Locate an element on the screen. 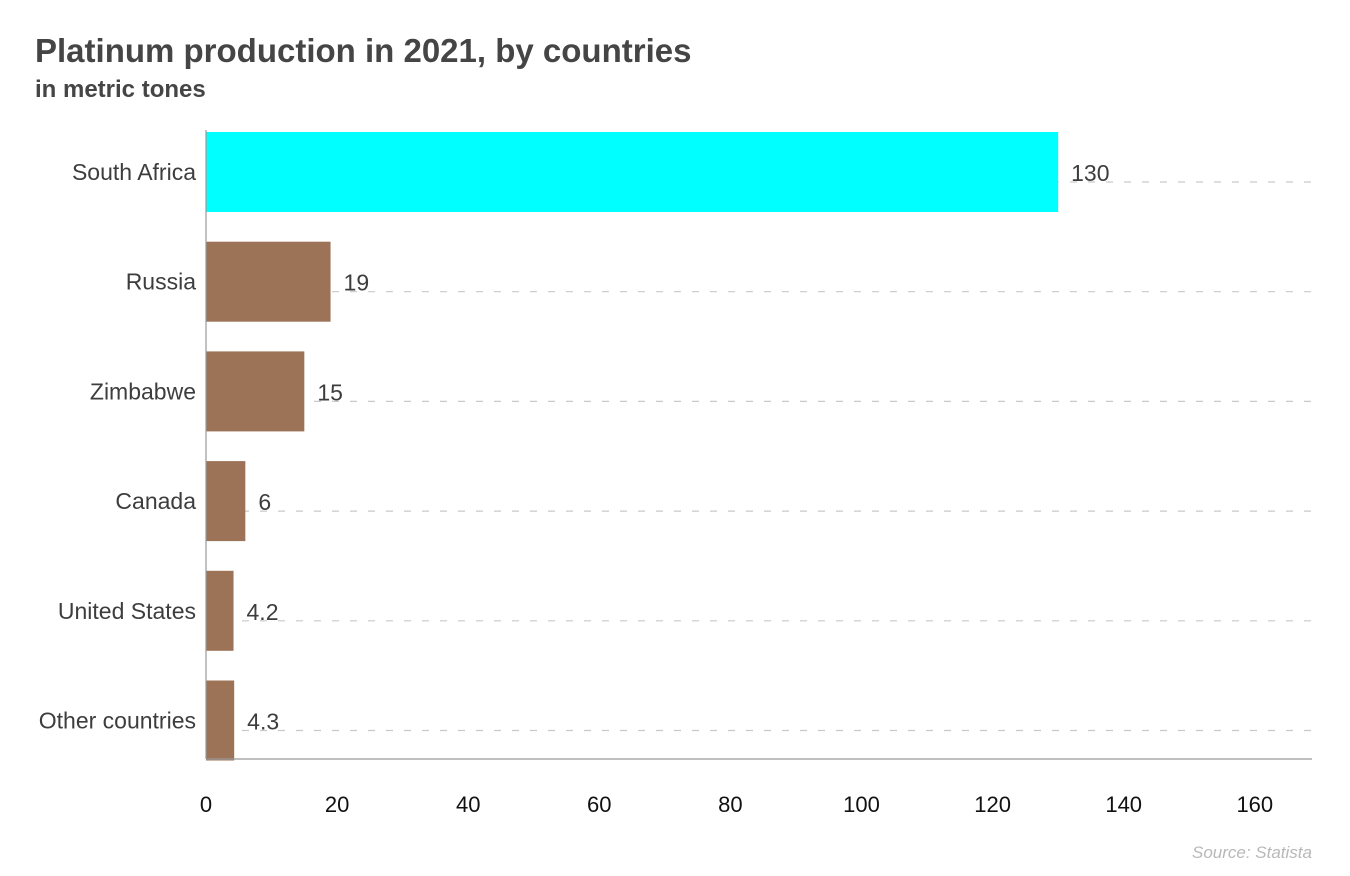 Image resolution: width=1350 pixels, height=876 pixels. bar-united-states is located at coordinates (220, 610).